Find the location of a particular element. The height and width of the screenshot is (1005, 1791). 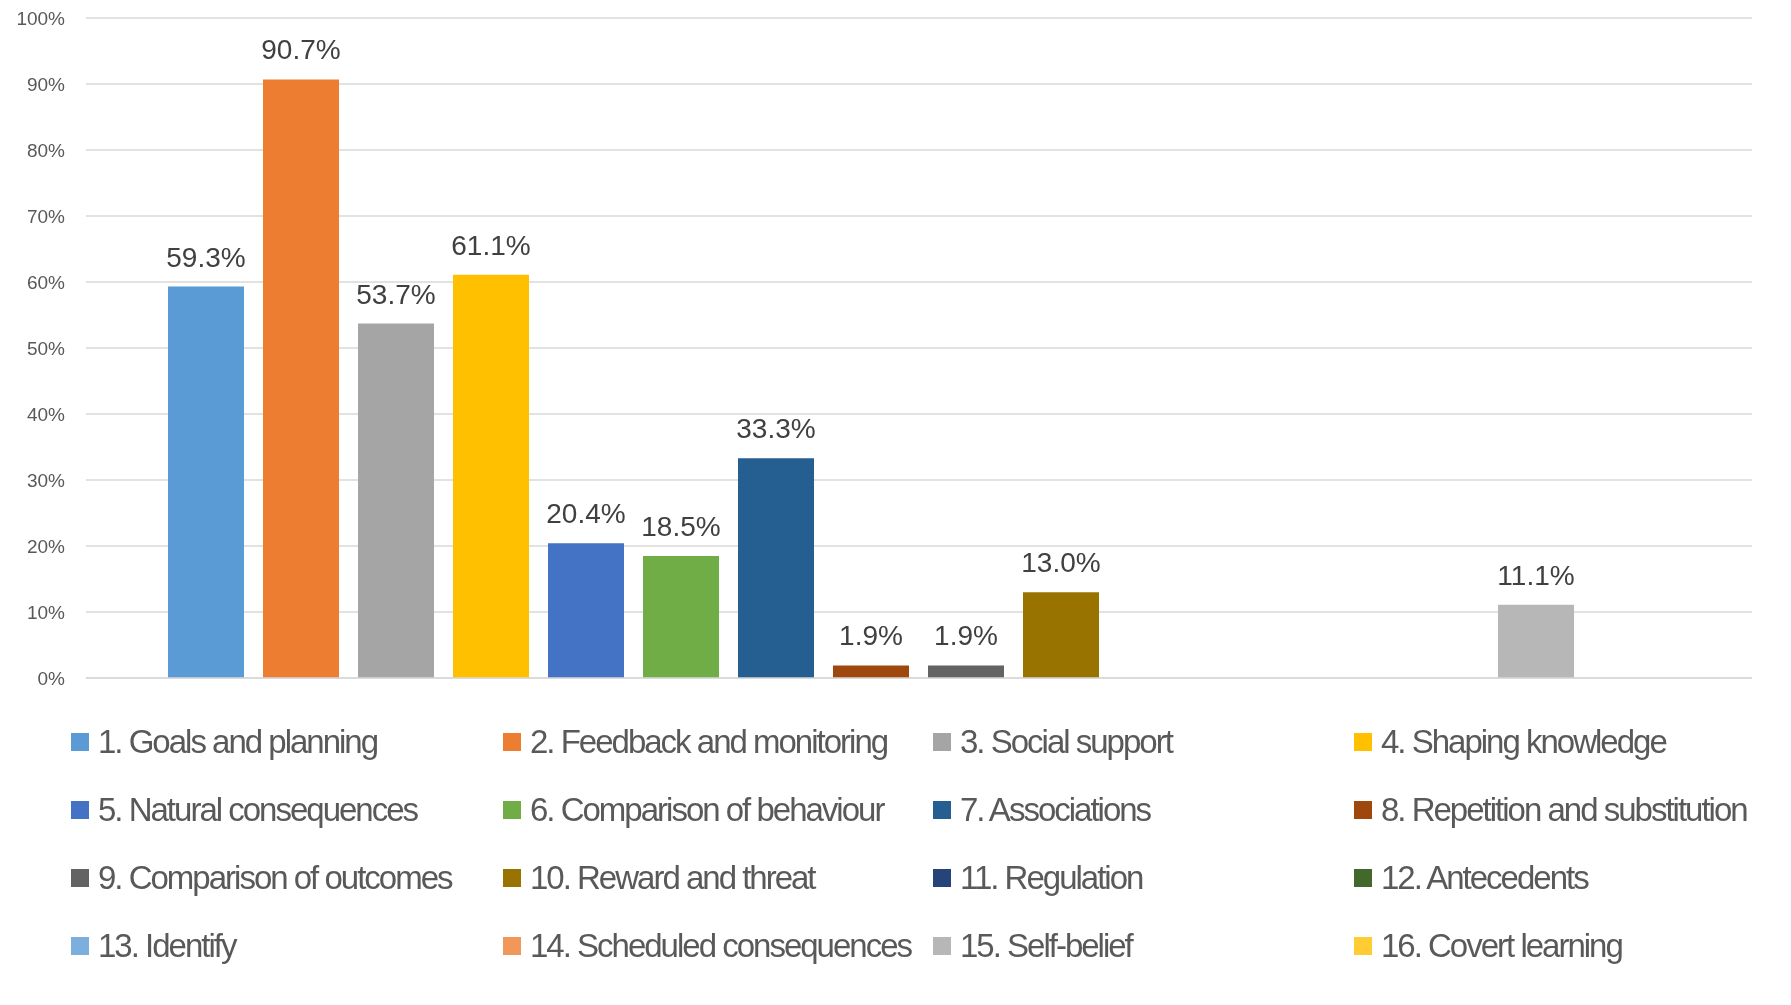

legend-label: 9. Comparison of outcomes is located at coordinates (275, 878).